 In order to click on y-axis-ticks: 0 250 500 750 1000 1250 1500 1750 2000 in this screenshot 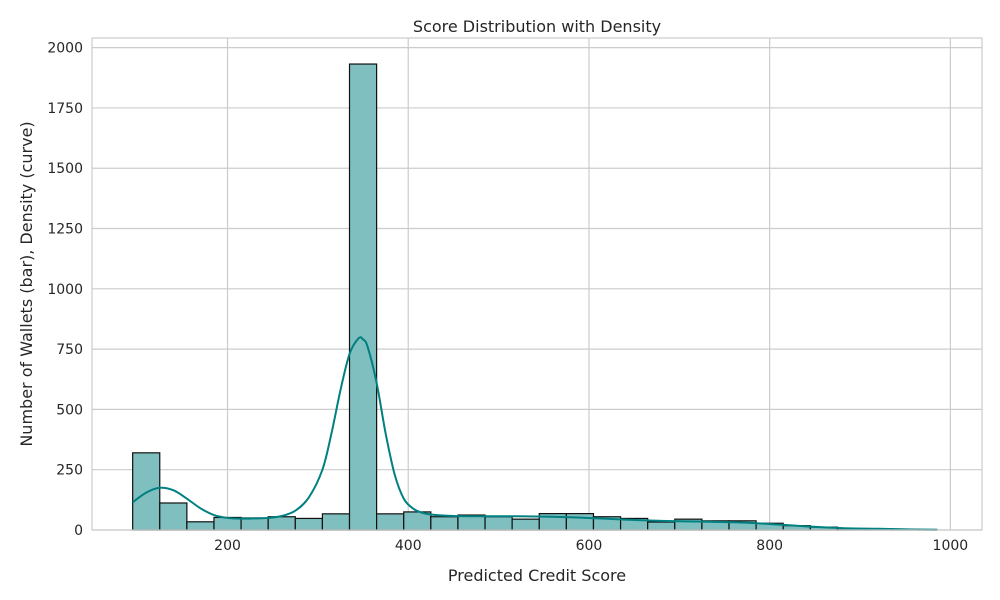, I will do `click(65, 290)`.